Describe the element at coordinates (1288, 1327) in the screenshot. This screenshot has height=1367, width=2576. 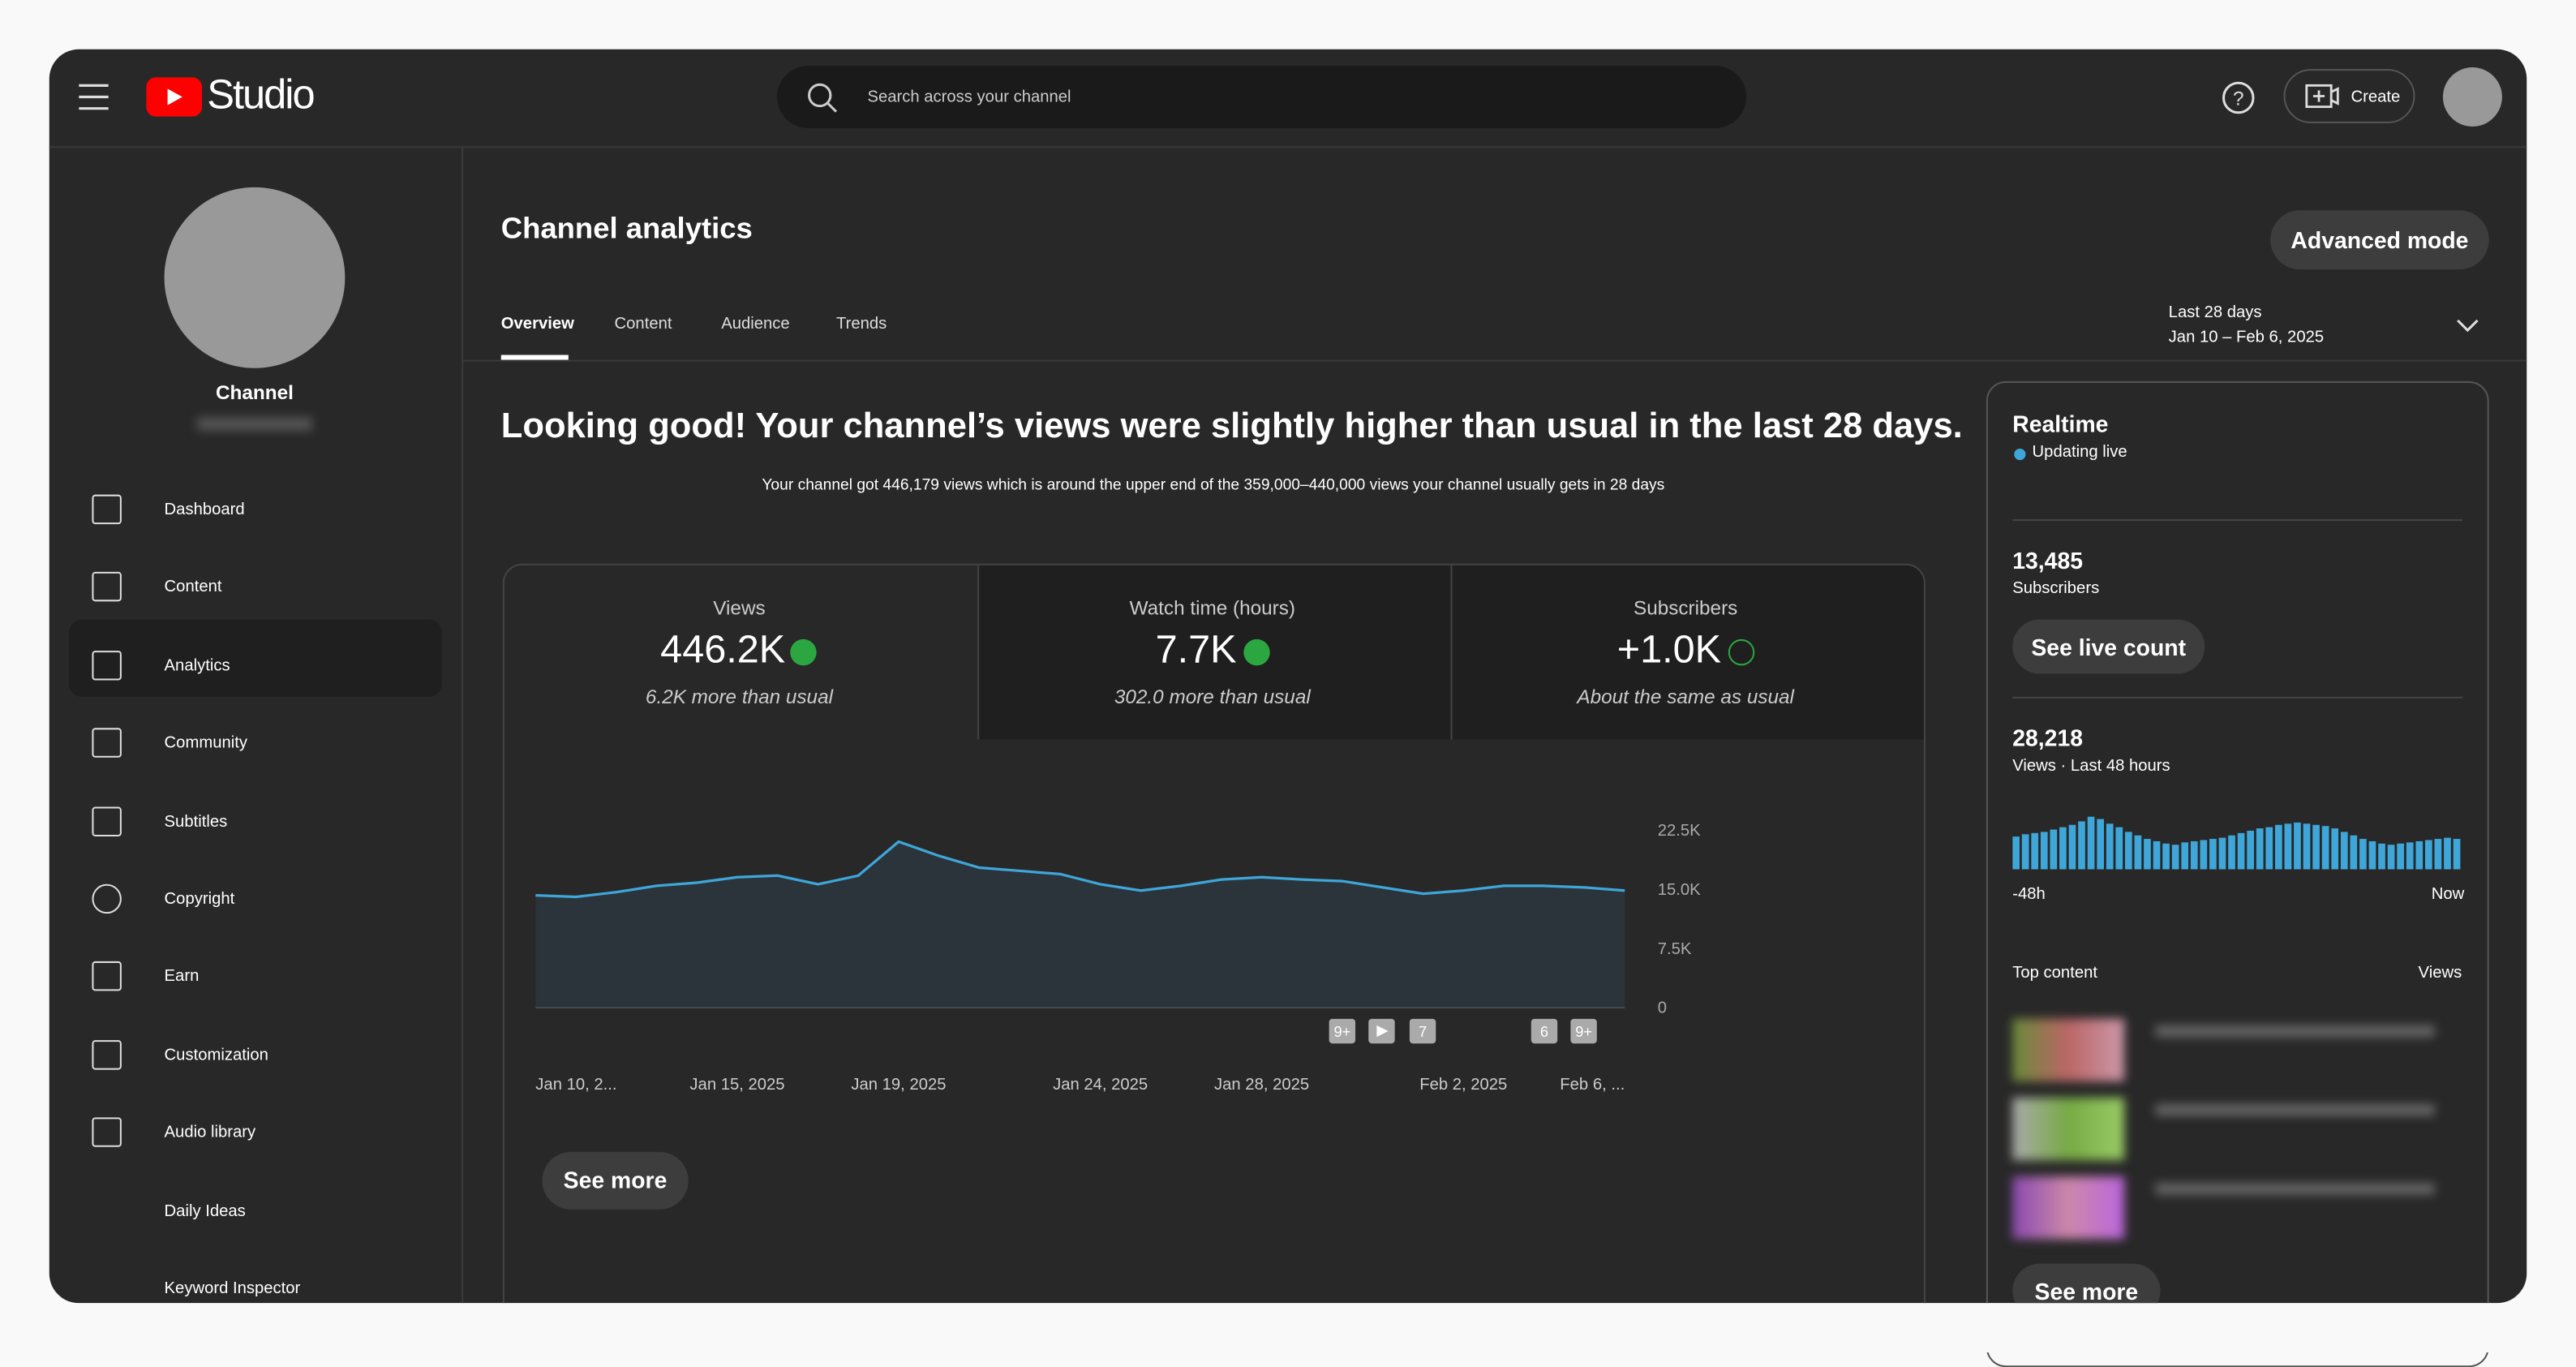
I see `page-bottom` at that location.